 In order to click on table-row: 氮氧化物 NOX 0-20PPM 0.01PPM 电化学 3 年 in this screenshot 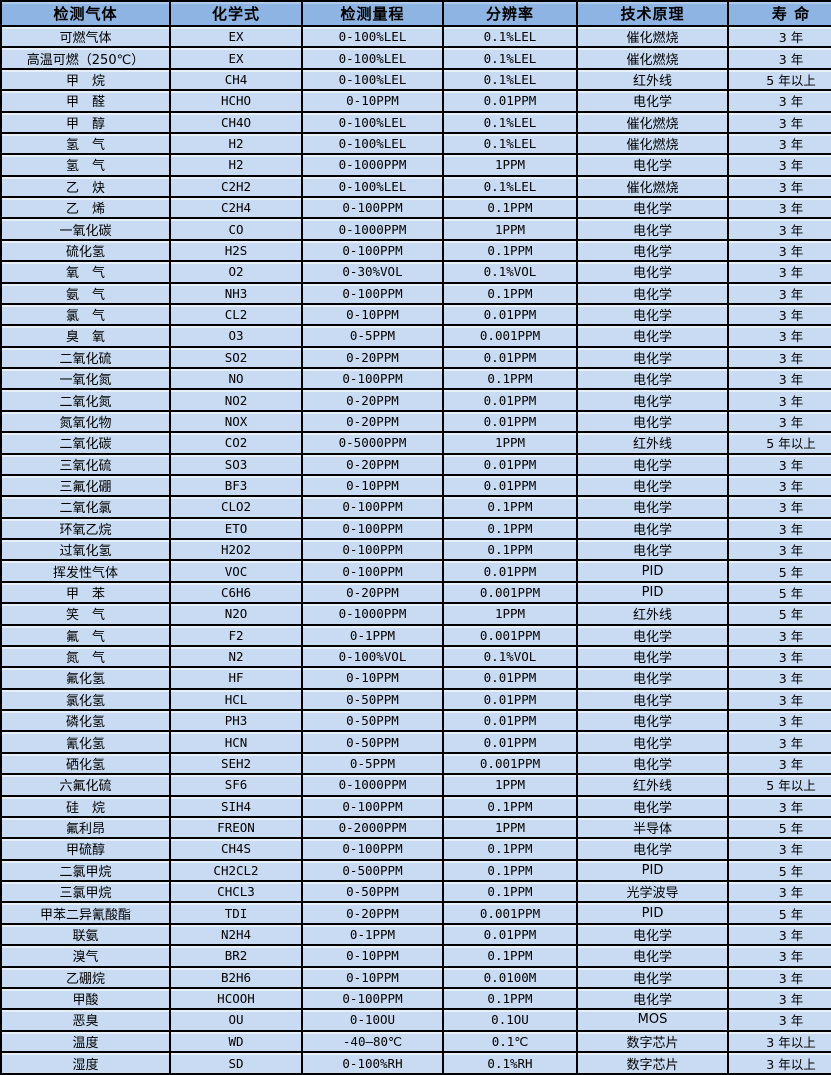, I will do `click(415, 421)`.